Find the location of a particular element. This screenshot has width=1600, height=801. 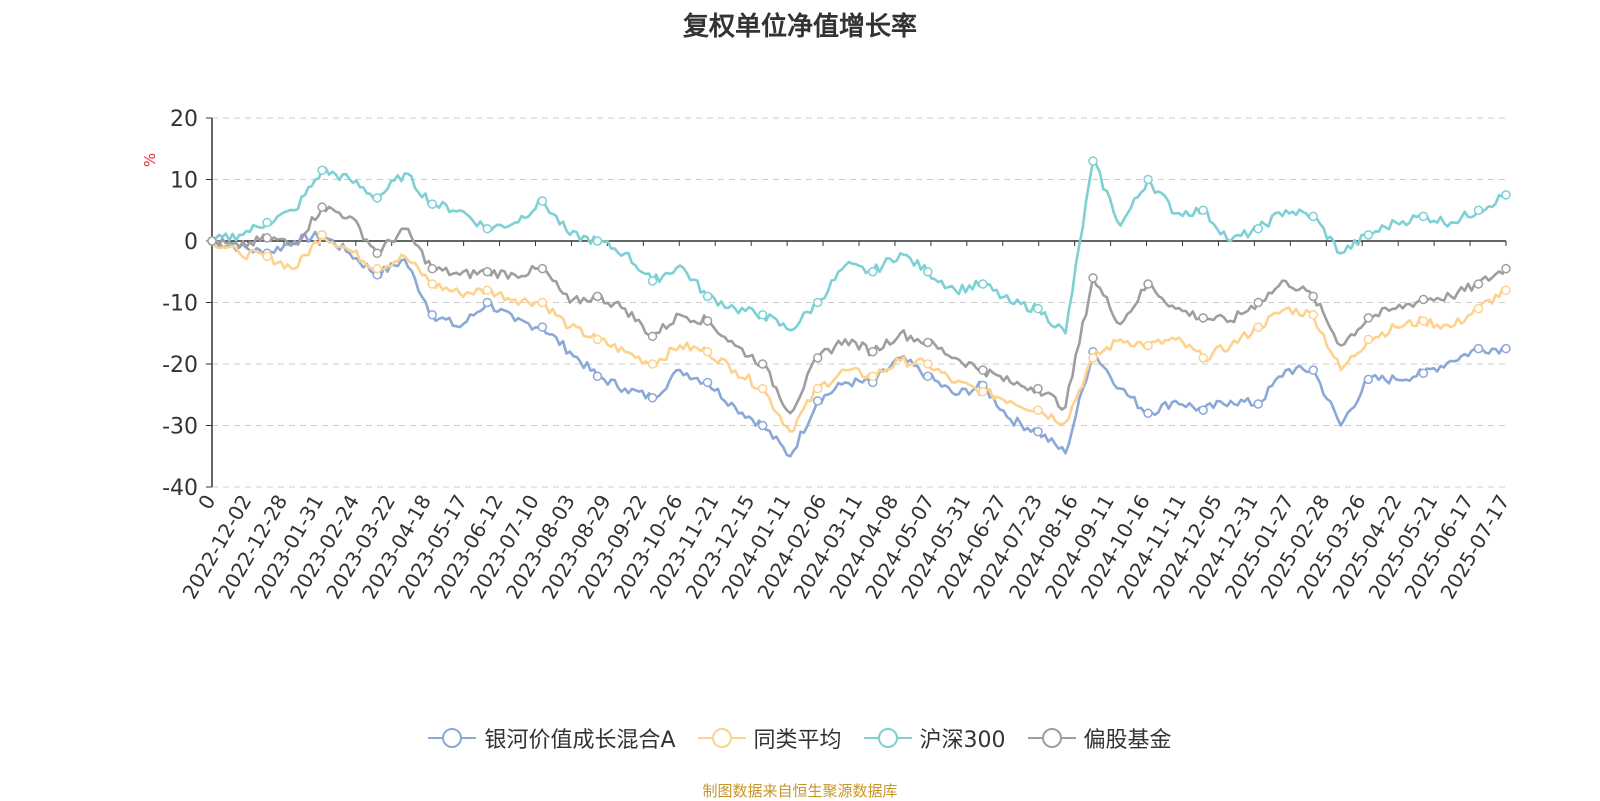

legend-item-series-2: 沪深300 is located at coordinates (934, 738).